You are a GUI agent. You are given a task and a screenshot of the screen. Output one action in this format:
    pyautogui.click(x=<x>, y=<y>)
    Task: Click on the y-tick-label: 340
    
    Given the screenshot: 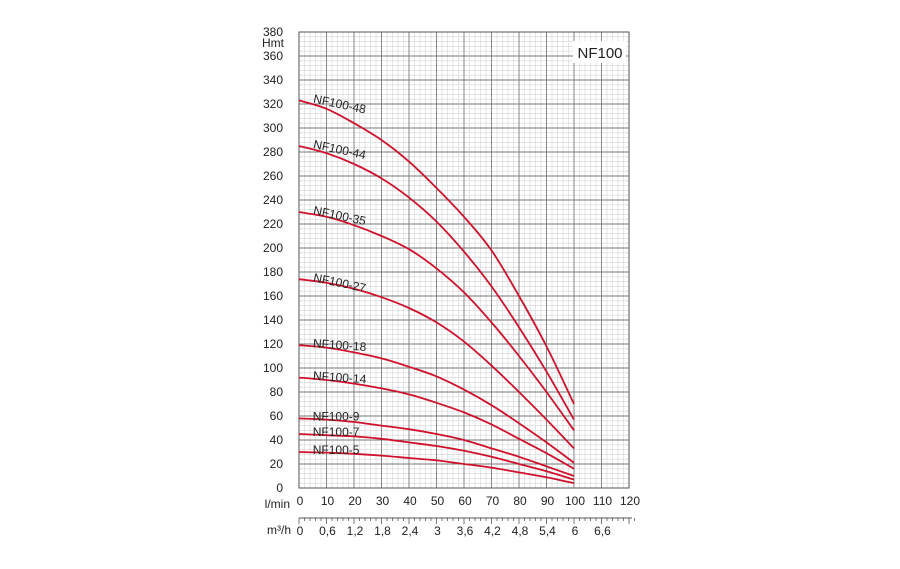 What is the action you would take?
    pyautogui.click(x=273, y=80)
    